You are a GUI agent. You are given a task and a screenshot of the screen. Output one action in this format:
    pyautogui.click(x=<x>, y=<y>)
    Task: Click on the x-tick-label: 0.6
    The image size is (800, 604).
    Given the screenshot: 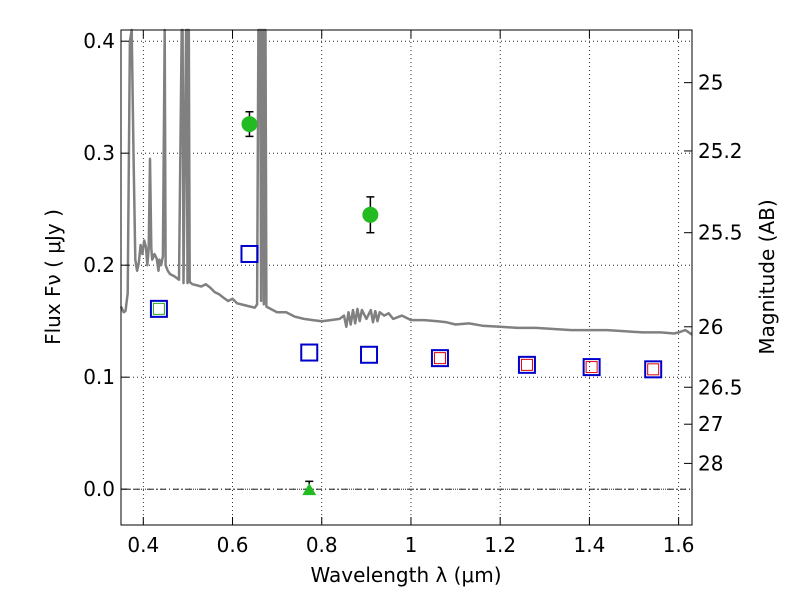 What is the action you would take?
    pyautogui.click(x=233, y=545)
    